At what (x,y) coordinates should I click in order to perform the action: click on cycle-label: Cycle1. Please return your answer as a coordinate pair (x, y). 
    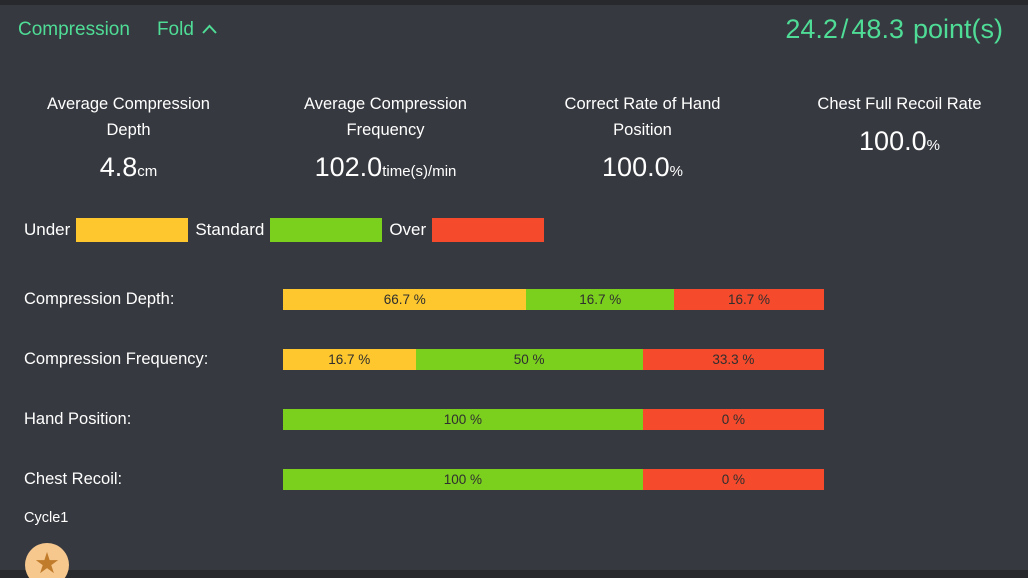
    Looking at the image, I should click on (46, 518).